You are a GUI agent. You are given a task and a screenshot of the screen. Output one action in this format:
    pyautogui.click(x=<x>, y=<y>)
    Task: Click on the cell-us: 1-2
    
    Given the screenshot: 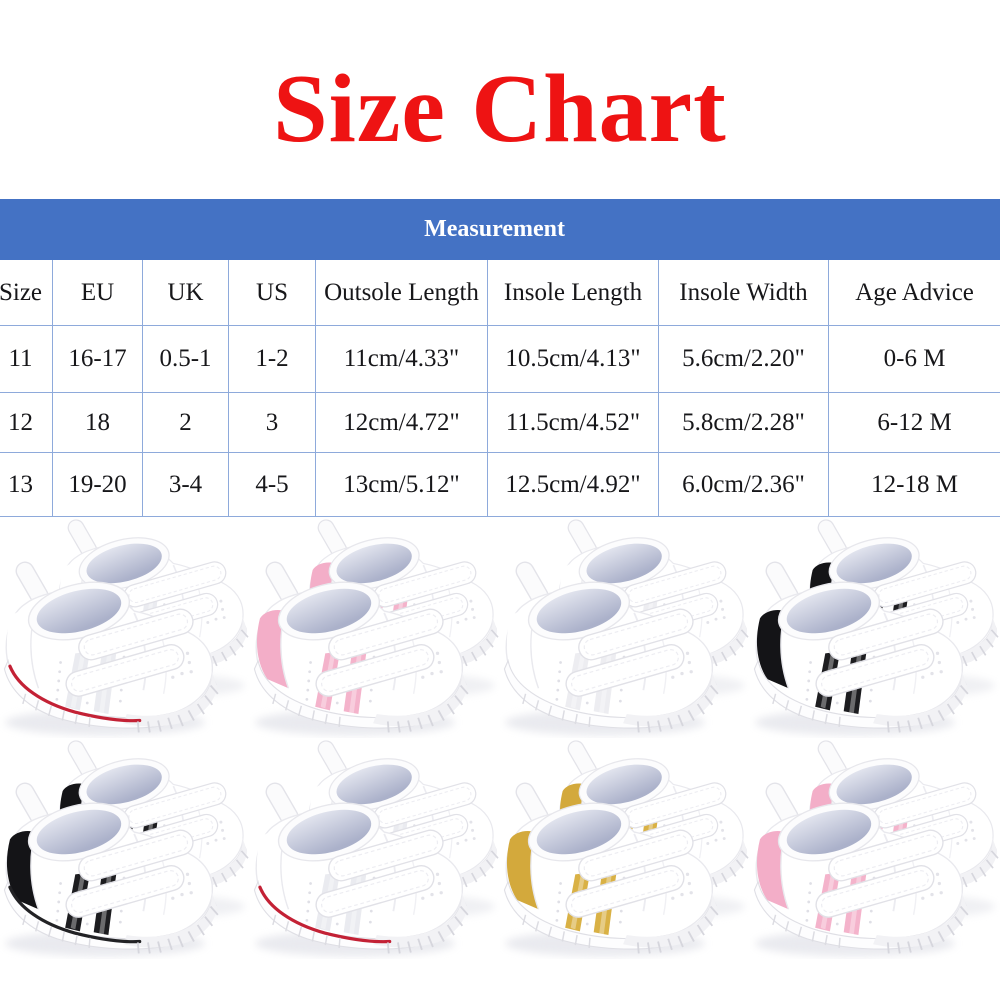 What is the action you would take?
    pyautogui.click(x=272, y=359)
    